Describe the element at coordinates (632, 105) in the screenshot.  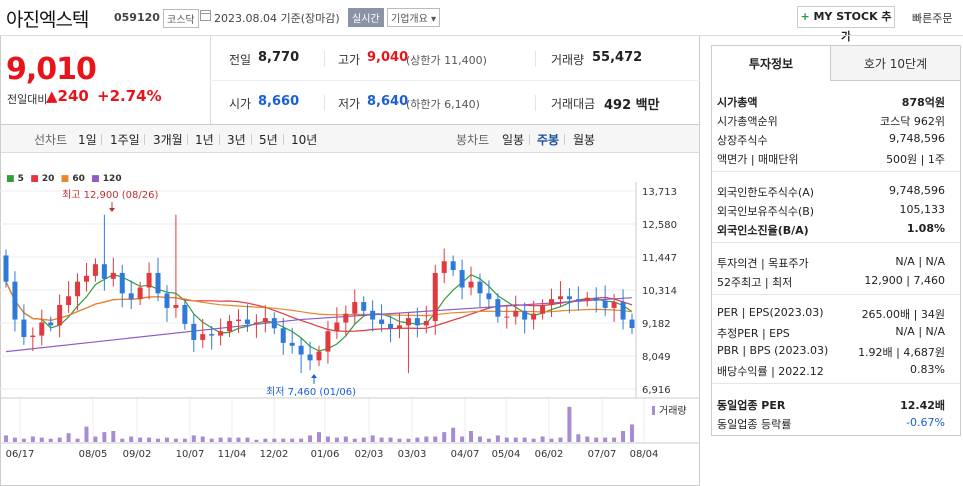
I see `amount-value: 492 백만` at that location.